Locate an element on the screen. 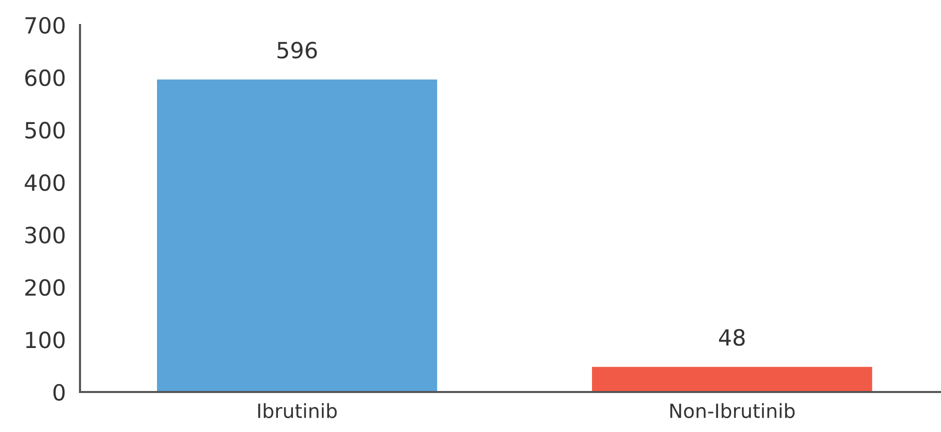 Image resolution: width=941 pixels, height=432 pixels. y-tick-label: 300 is located at coordinates (45, 235).